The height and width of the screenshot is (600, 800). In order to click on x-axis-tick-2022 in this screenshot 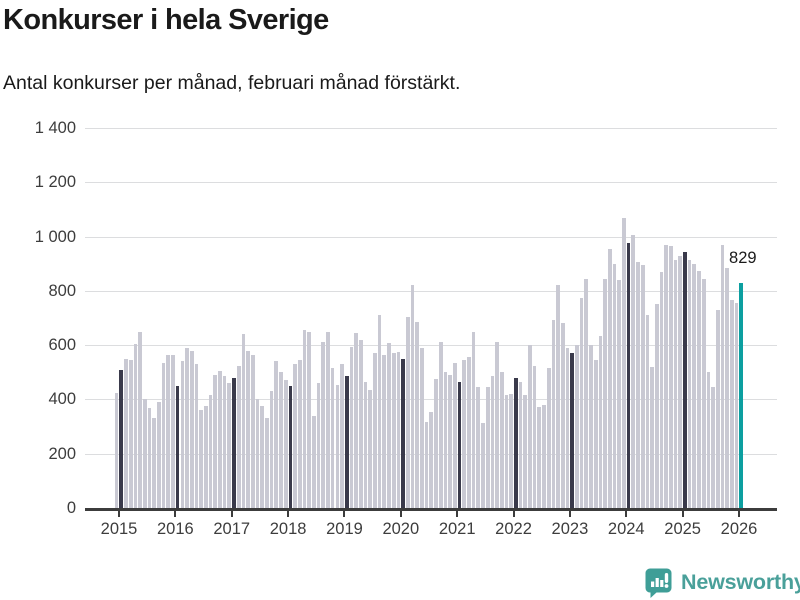, I will do `click(513, 513)`.